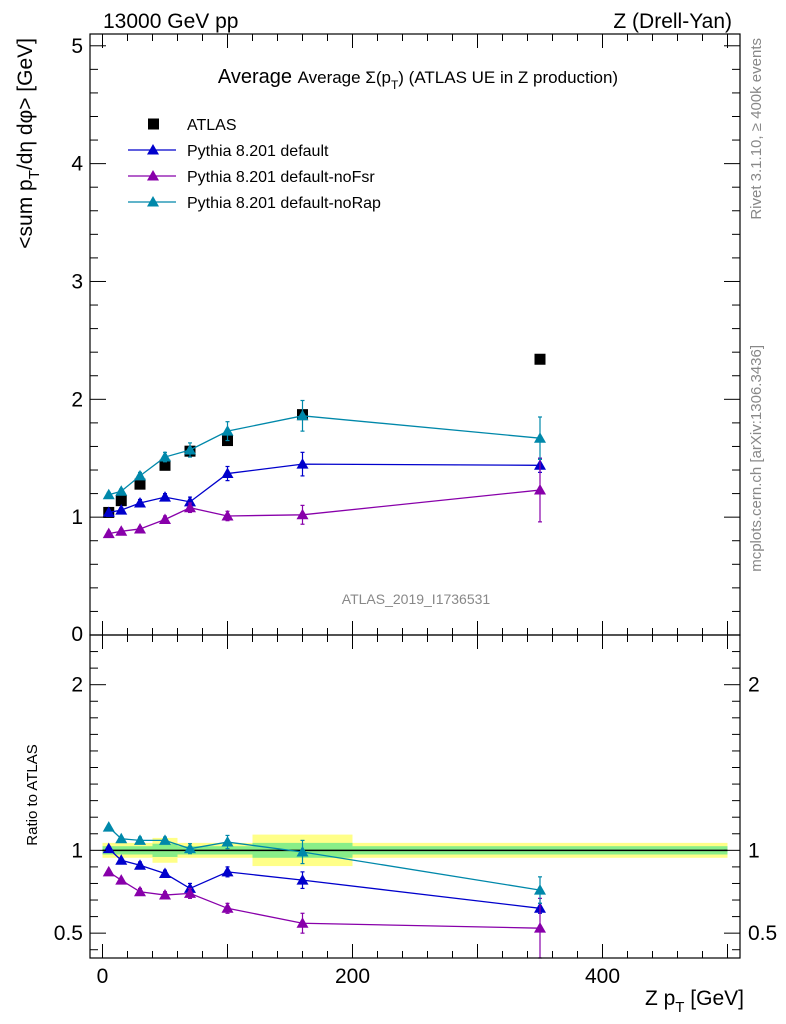 This screenshot has height=1024, width=786. What do you see at coordinates (754, 850) in the screenshot?
I see `ratio-ytick-label-right: 1` at bounding box center [754, 850].